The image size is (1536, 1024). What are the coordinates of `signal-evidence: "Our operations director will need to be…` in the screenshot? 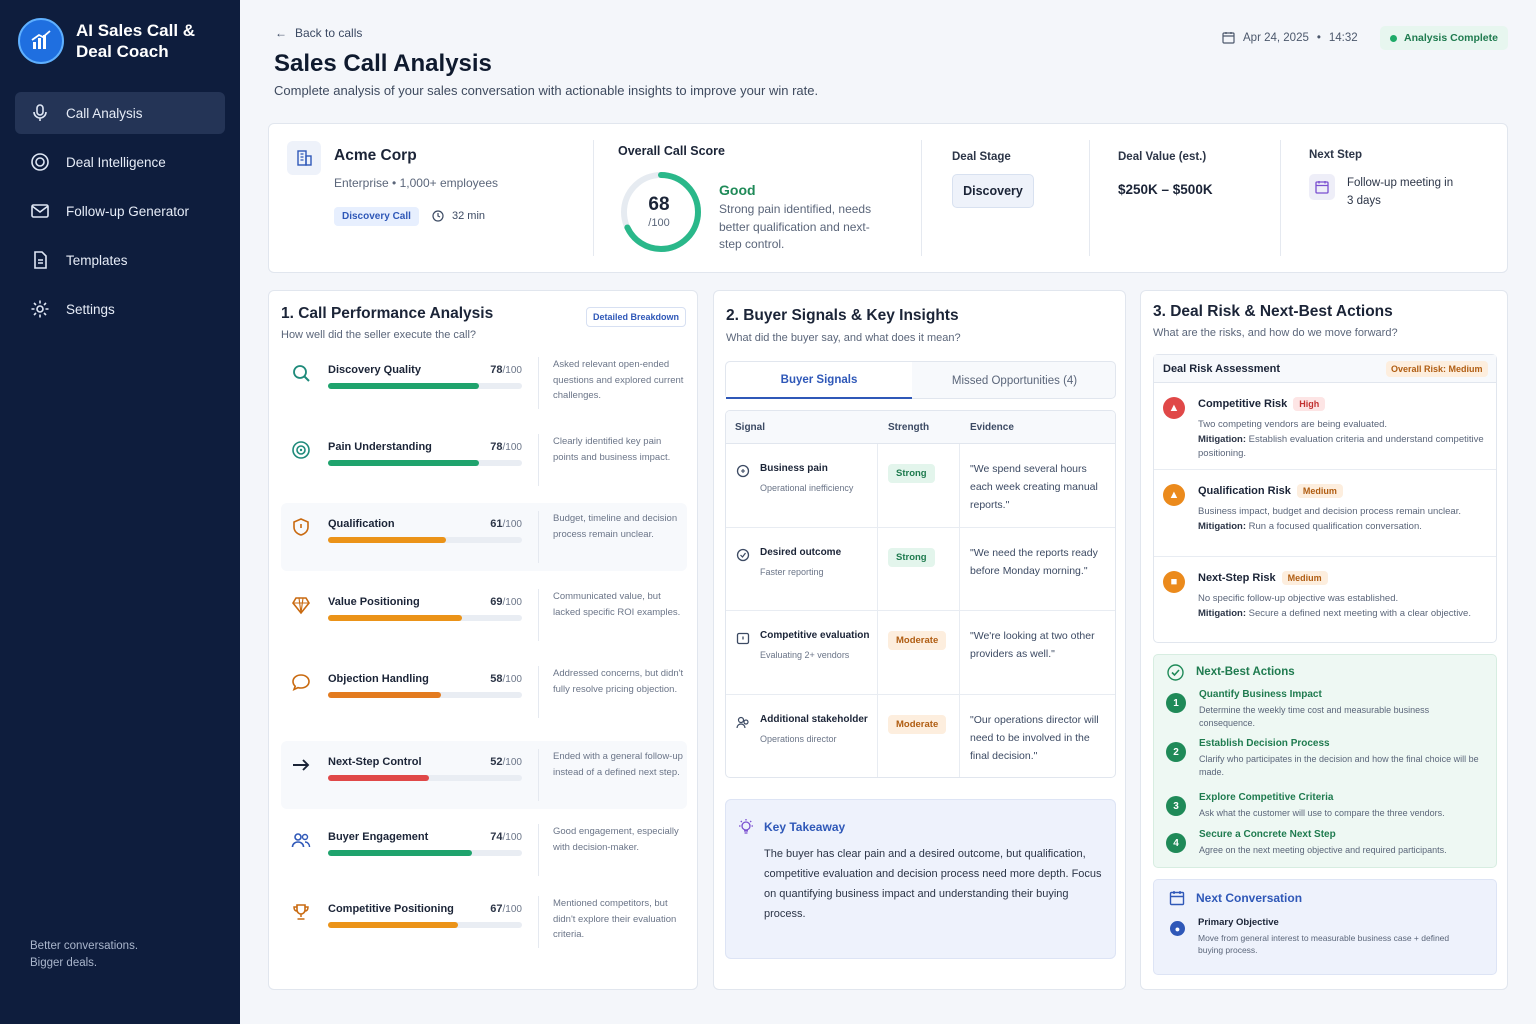 It's located at (1034, 737).